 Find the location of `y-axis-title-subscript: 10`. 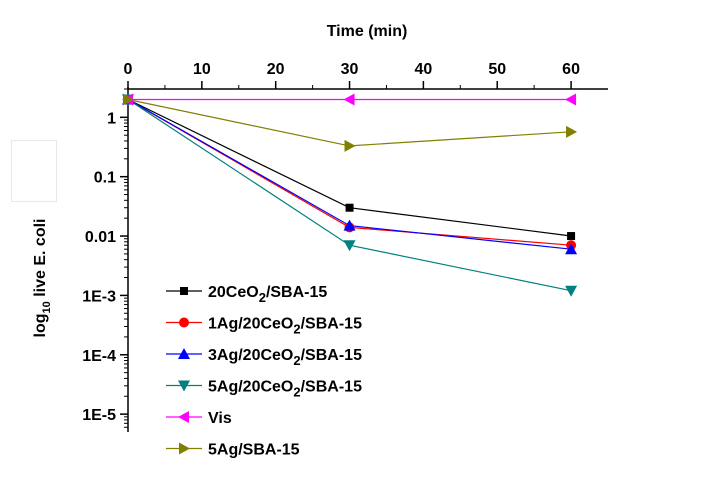

y-axis-title-subscript: 10 is located at coordinates (47, 307).